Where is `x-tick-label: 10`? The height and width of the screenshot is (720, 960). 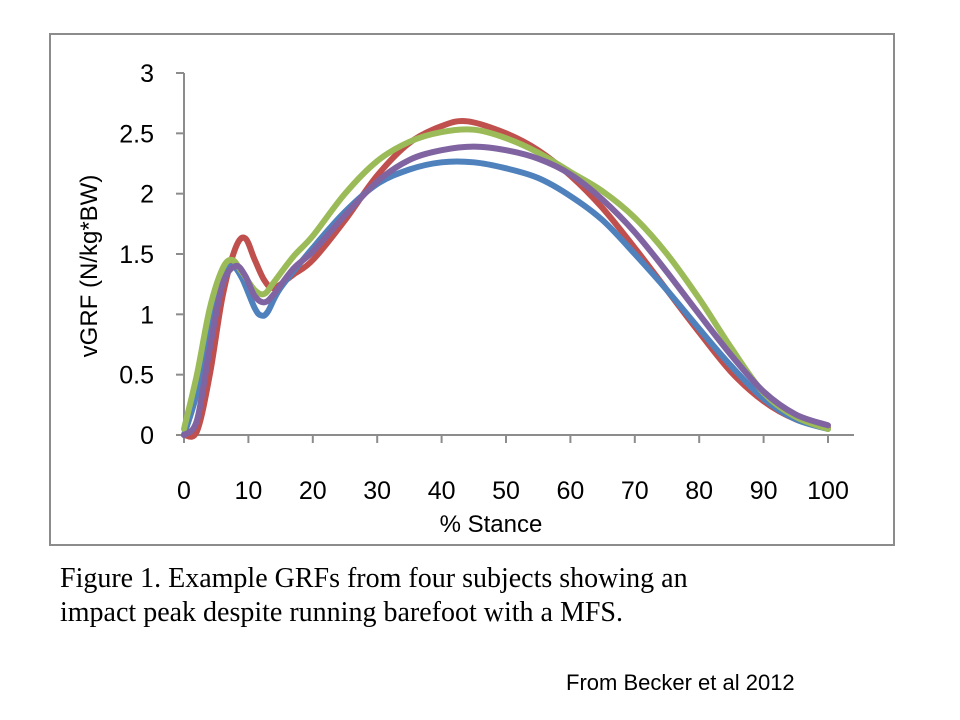 x-tick-label: 10 is located at coordinates (248, 491).